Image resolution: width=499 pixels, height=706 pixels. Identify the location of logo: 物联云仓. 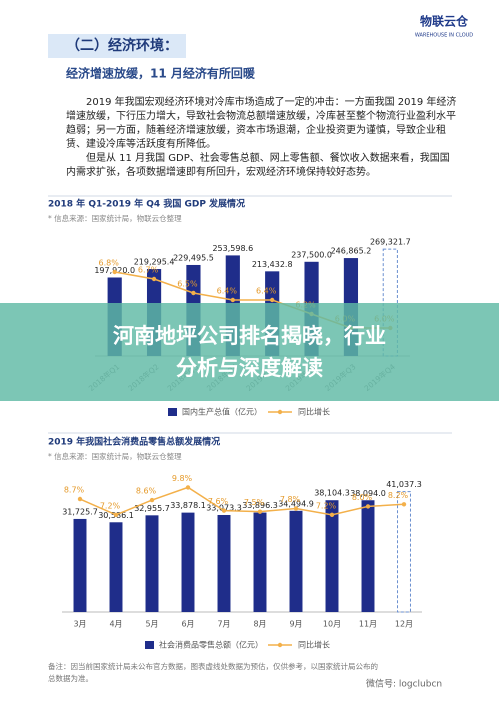
(444, 21).